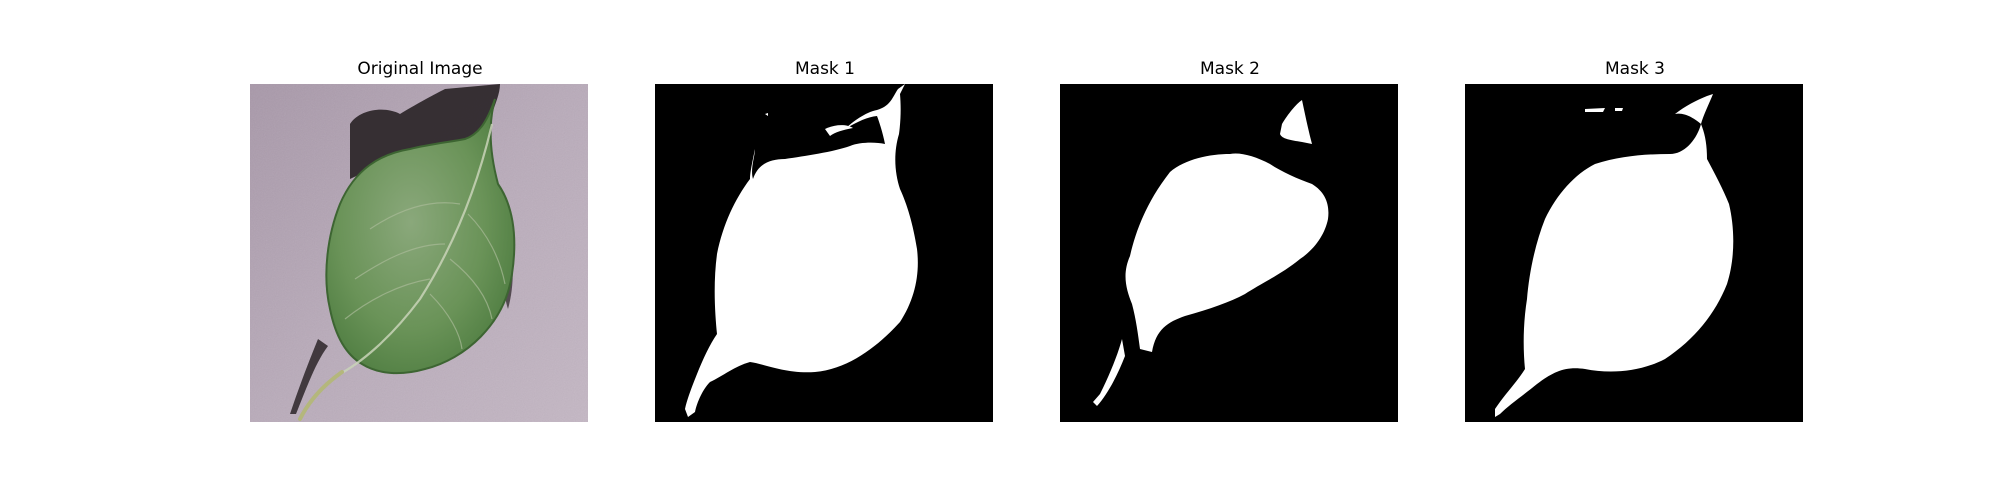 The image size is (2000, 500). What do you see at coordinates (1229, 253) in the screenshot?
I see `mask-2-image` at bounding box center [1229, 253].